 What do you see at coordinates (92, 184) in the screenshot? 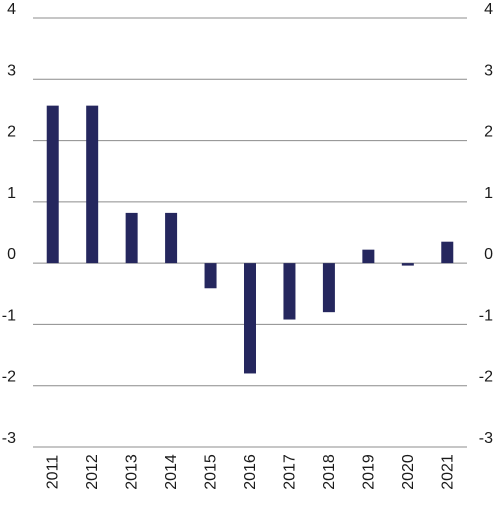
I see `bar-2012` at bounding box center [92, 184].